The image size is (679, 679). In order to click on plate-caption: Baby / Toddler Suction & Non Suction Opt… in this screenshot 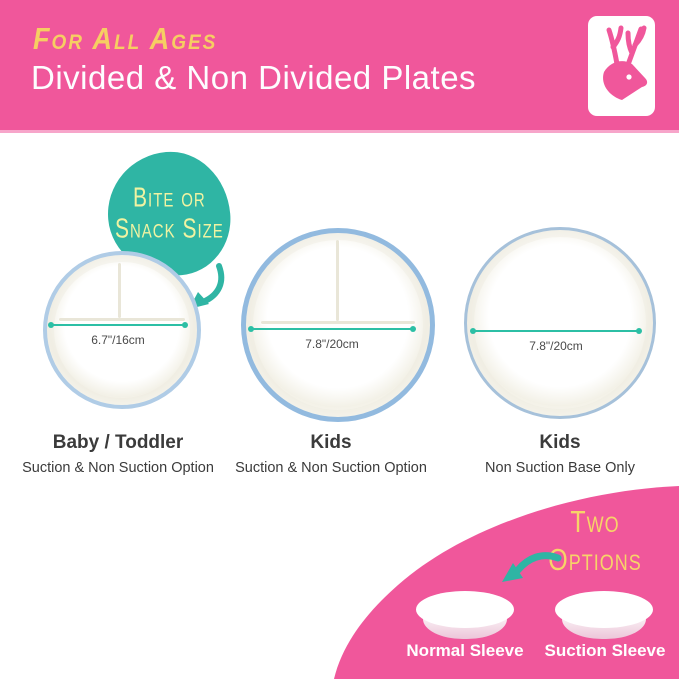, I will do `click(118, 454)`.